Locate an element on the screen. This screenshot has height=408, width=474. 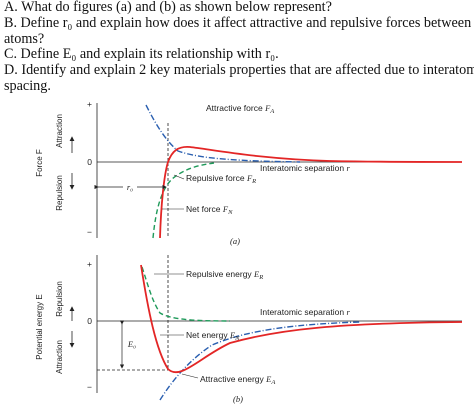
fig-b-attractive-curve is located at coordinates (260, 361).